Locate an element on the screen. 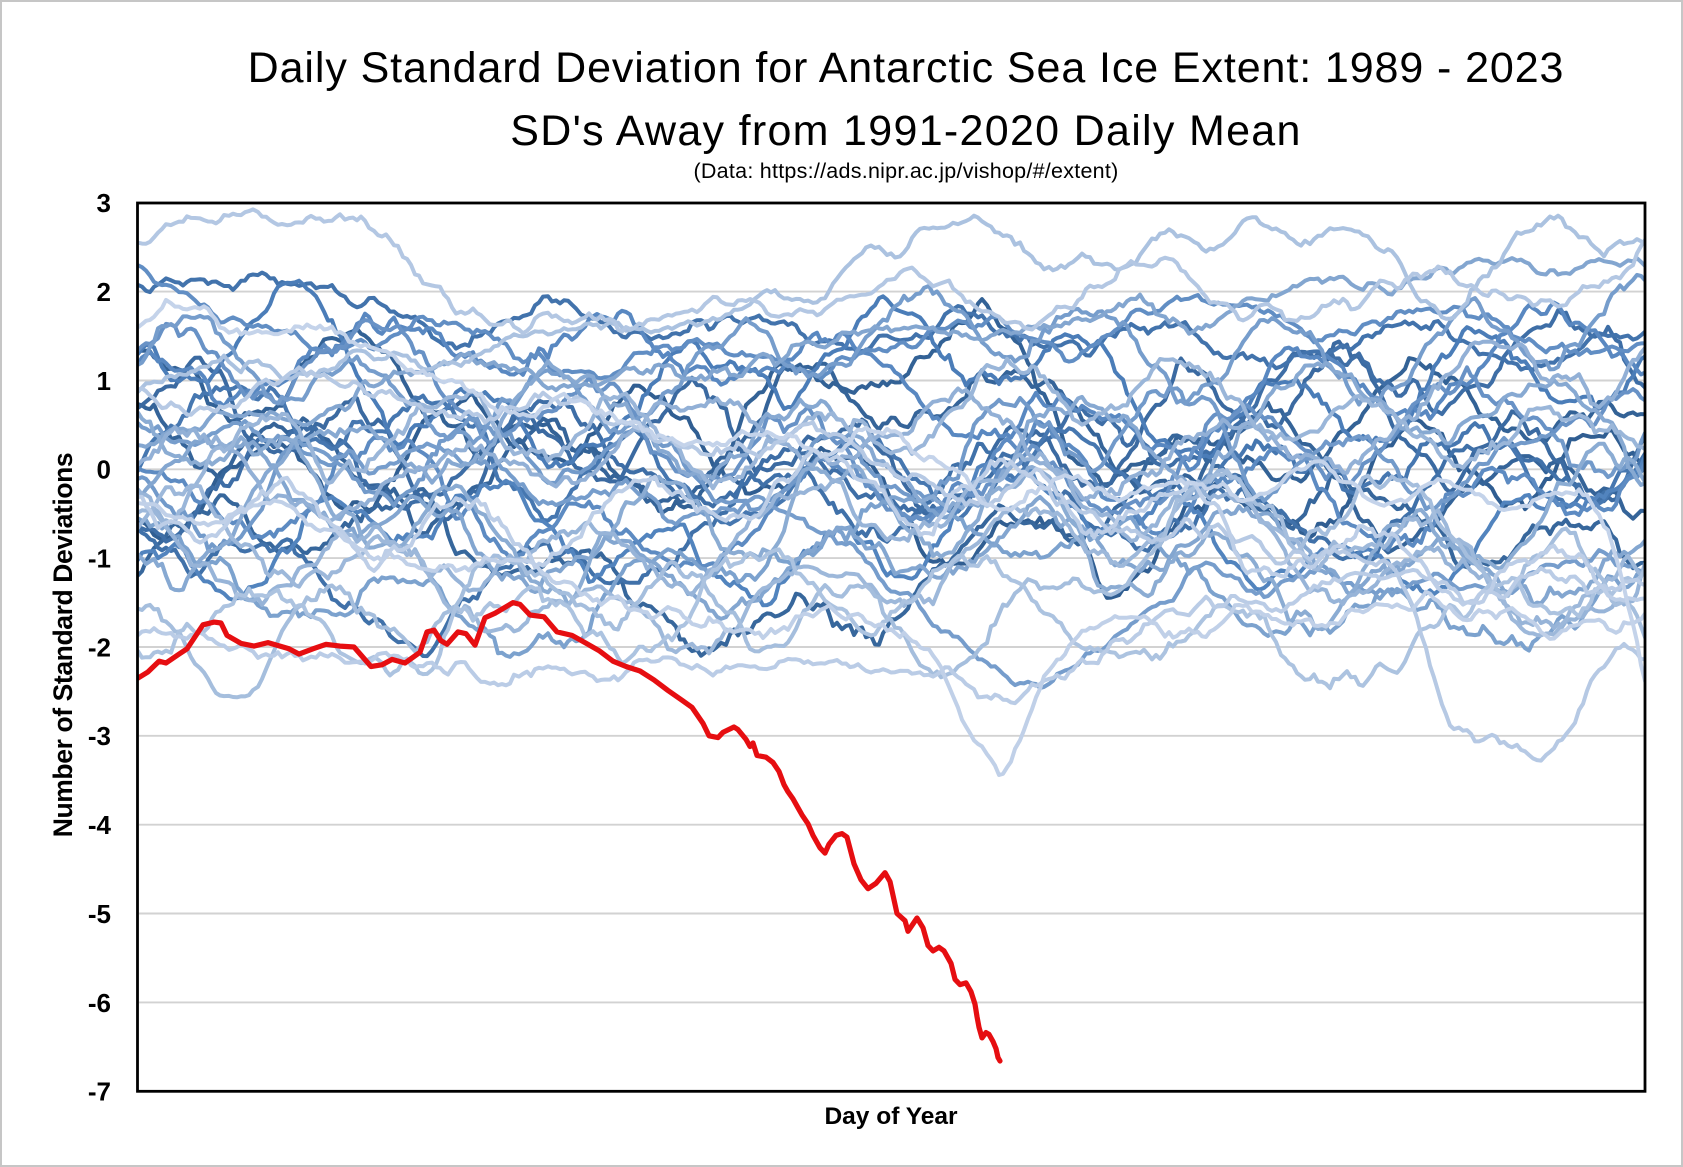 The height and width of the screenshot is (1167, 1683). svg-text: -3 is located at coordinates (99, 736).